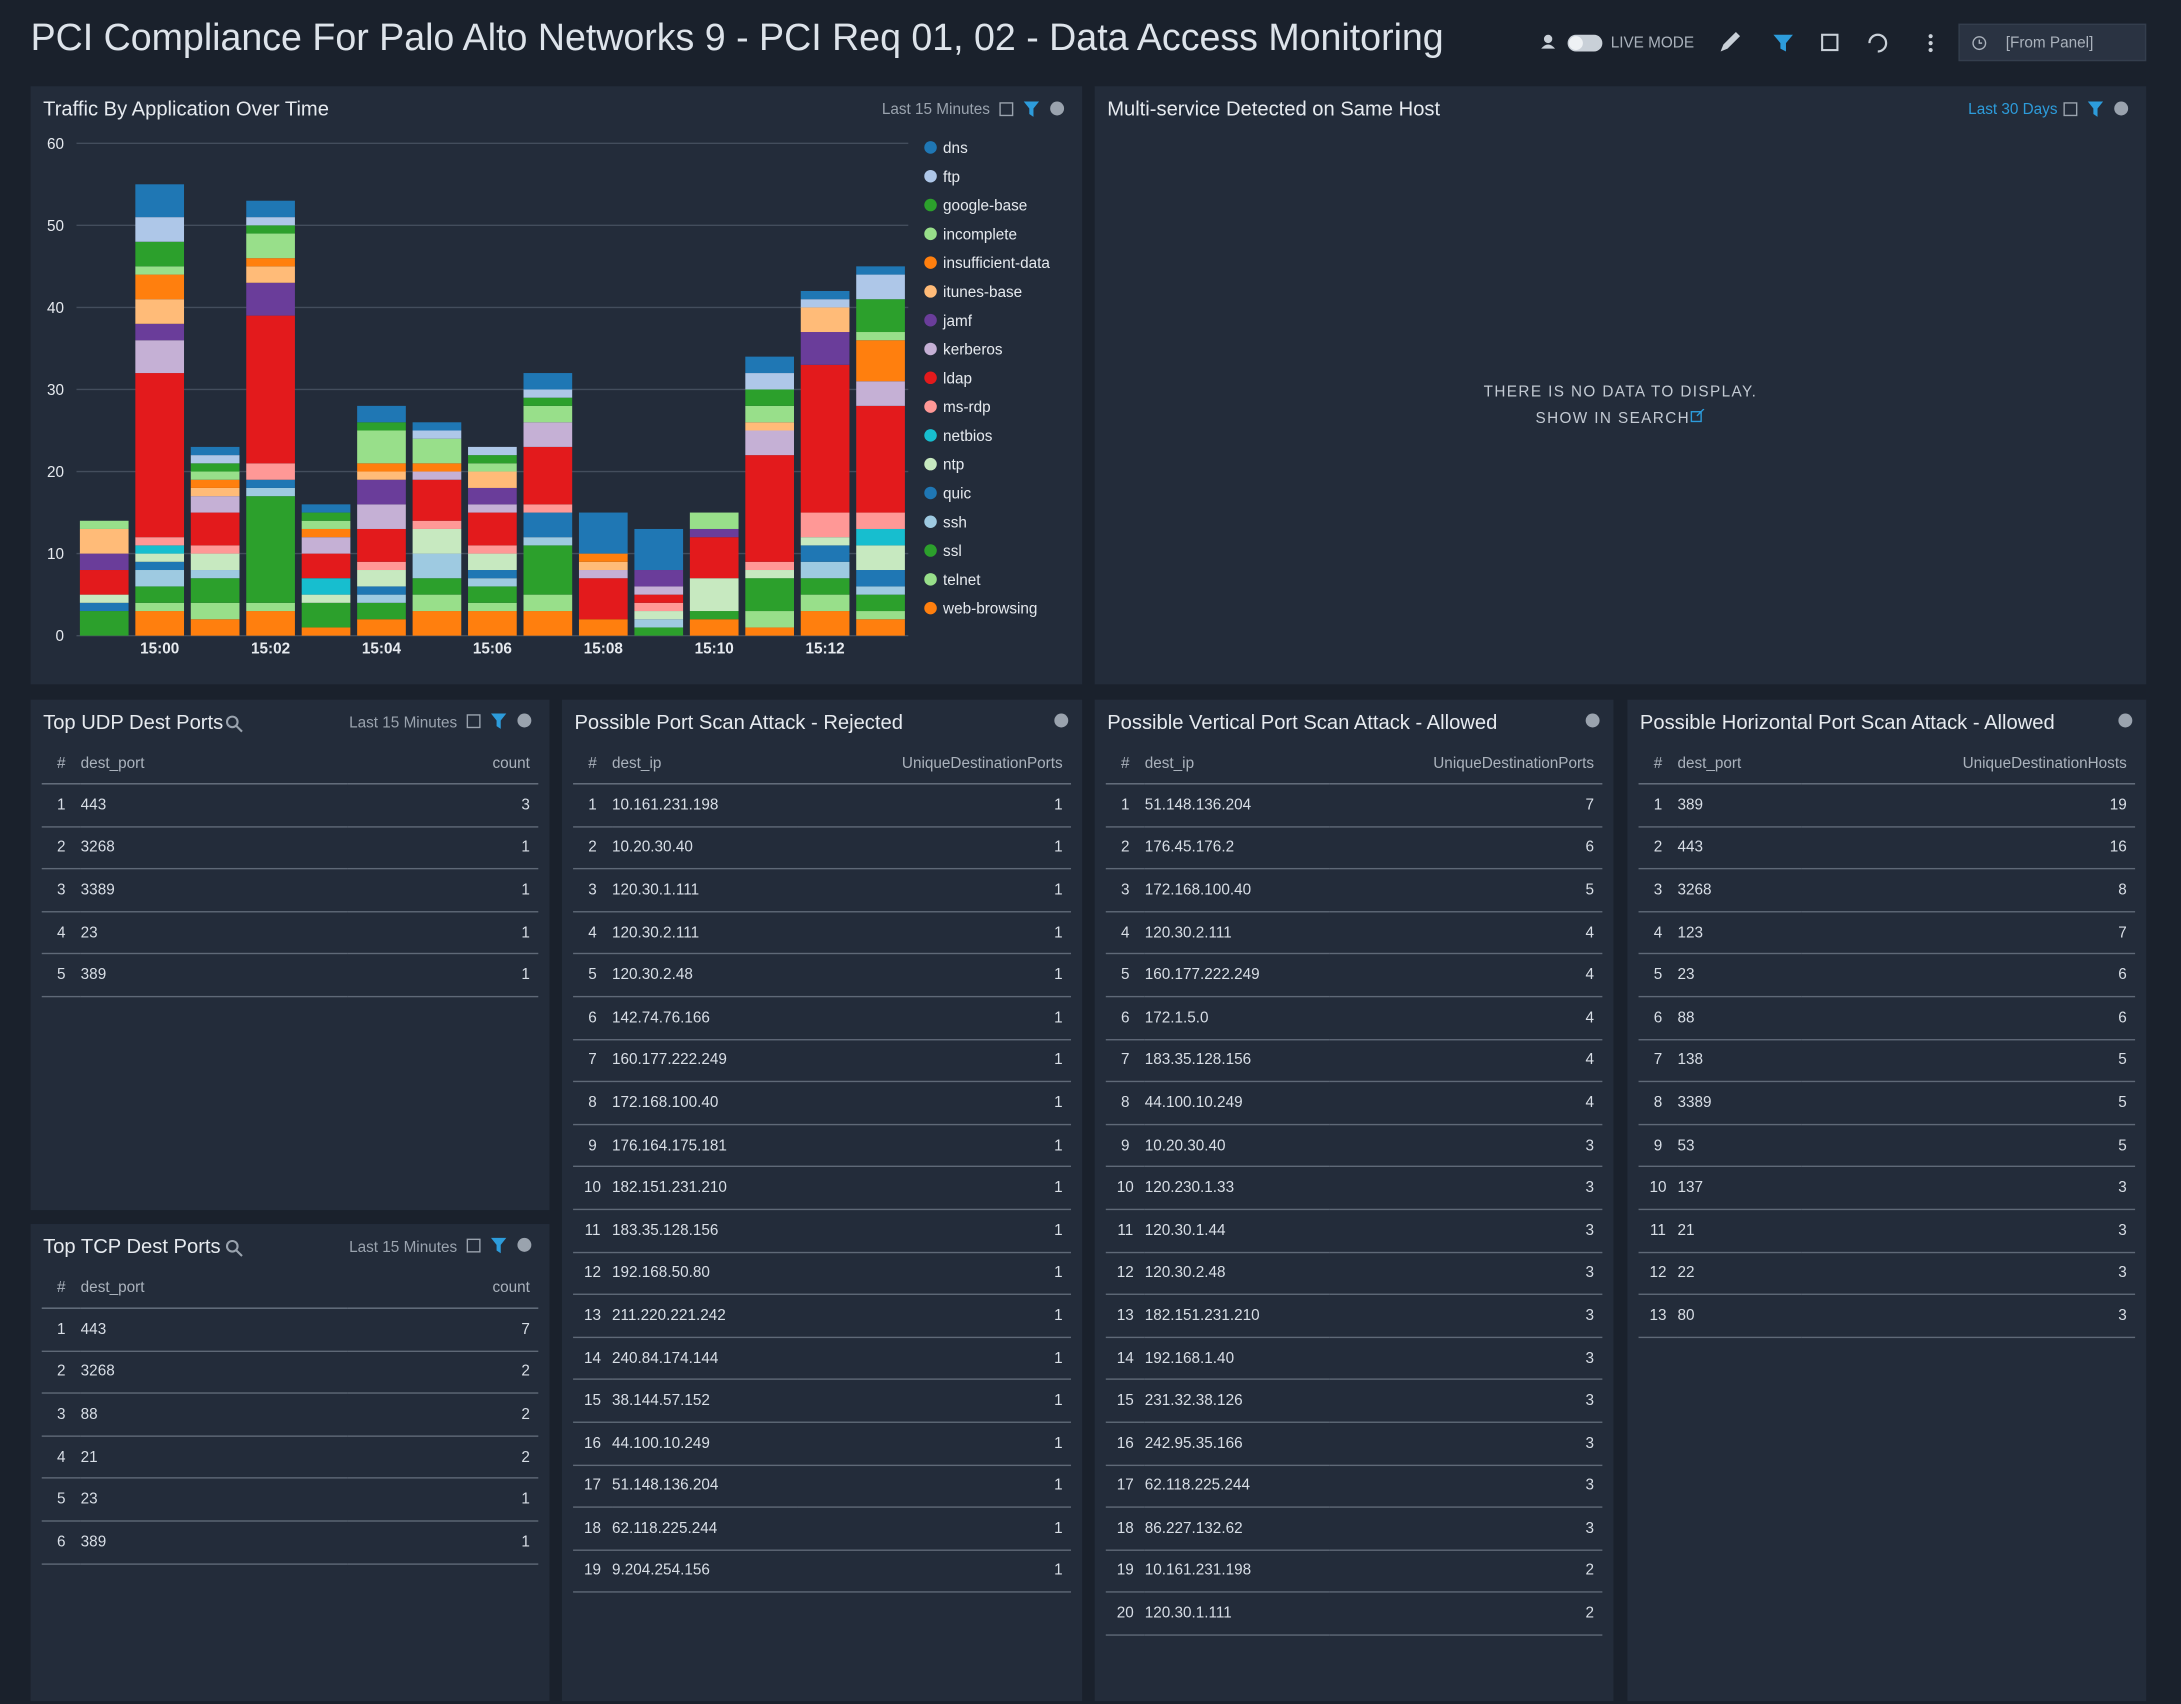  I want to click on table-cell: 11, so click(1125, 1231).